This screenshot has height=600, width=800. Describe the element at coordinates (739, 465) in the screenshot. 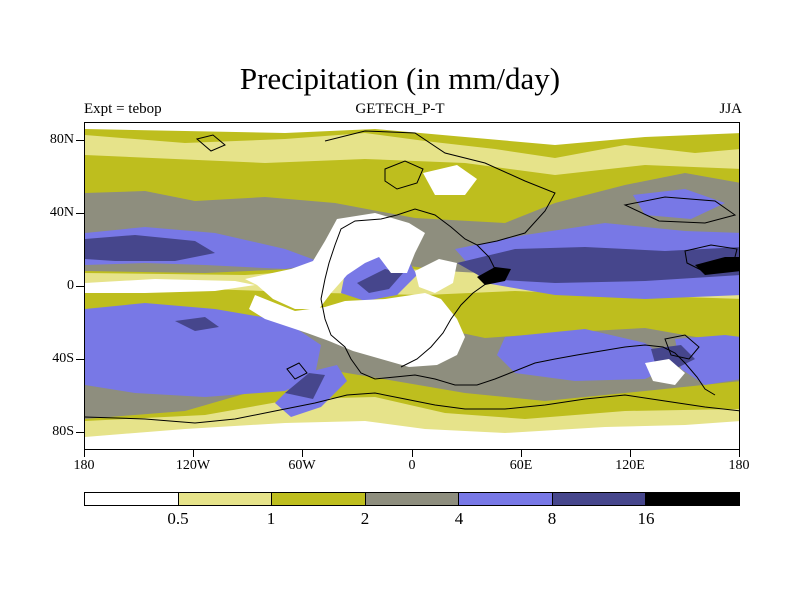

I see `lon-label-180e: 180` at that location.